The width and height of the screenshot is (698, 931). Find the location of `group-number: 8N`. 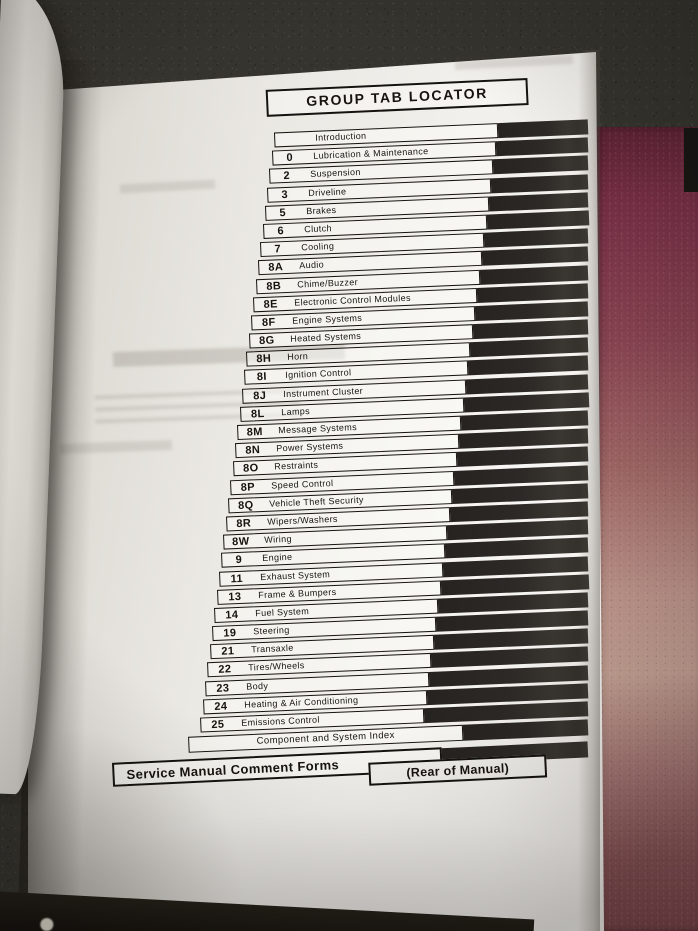

group-number: 8N is located at coordinates (253, 450).